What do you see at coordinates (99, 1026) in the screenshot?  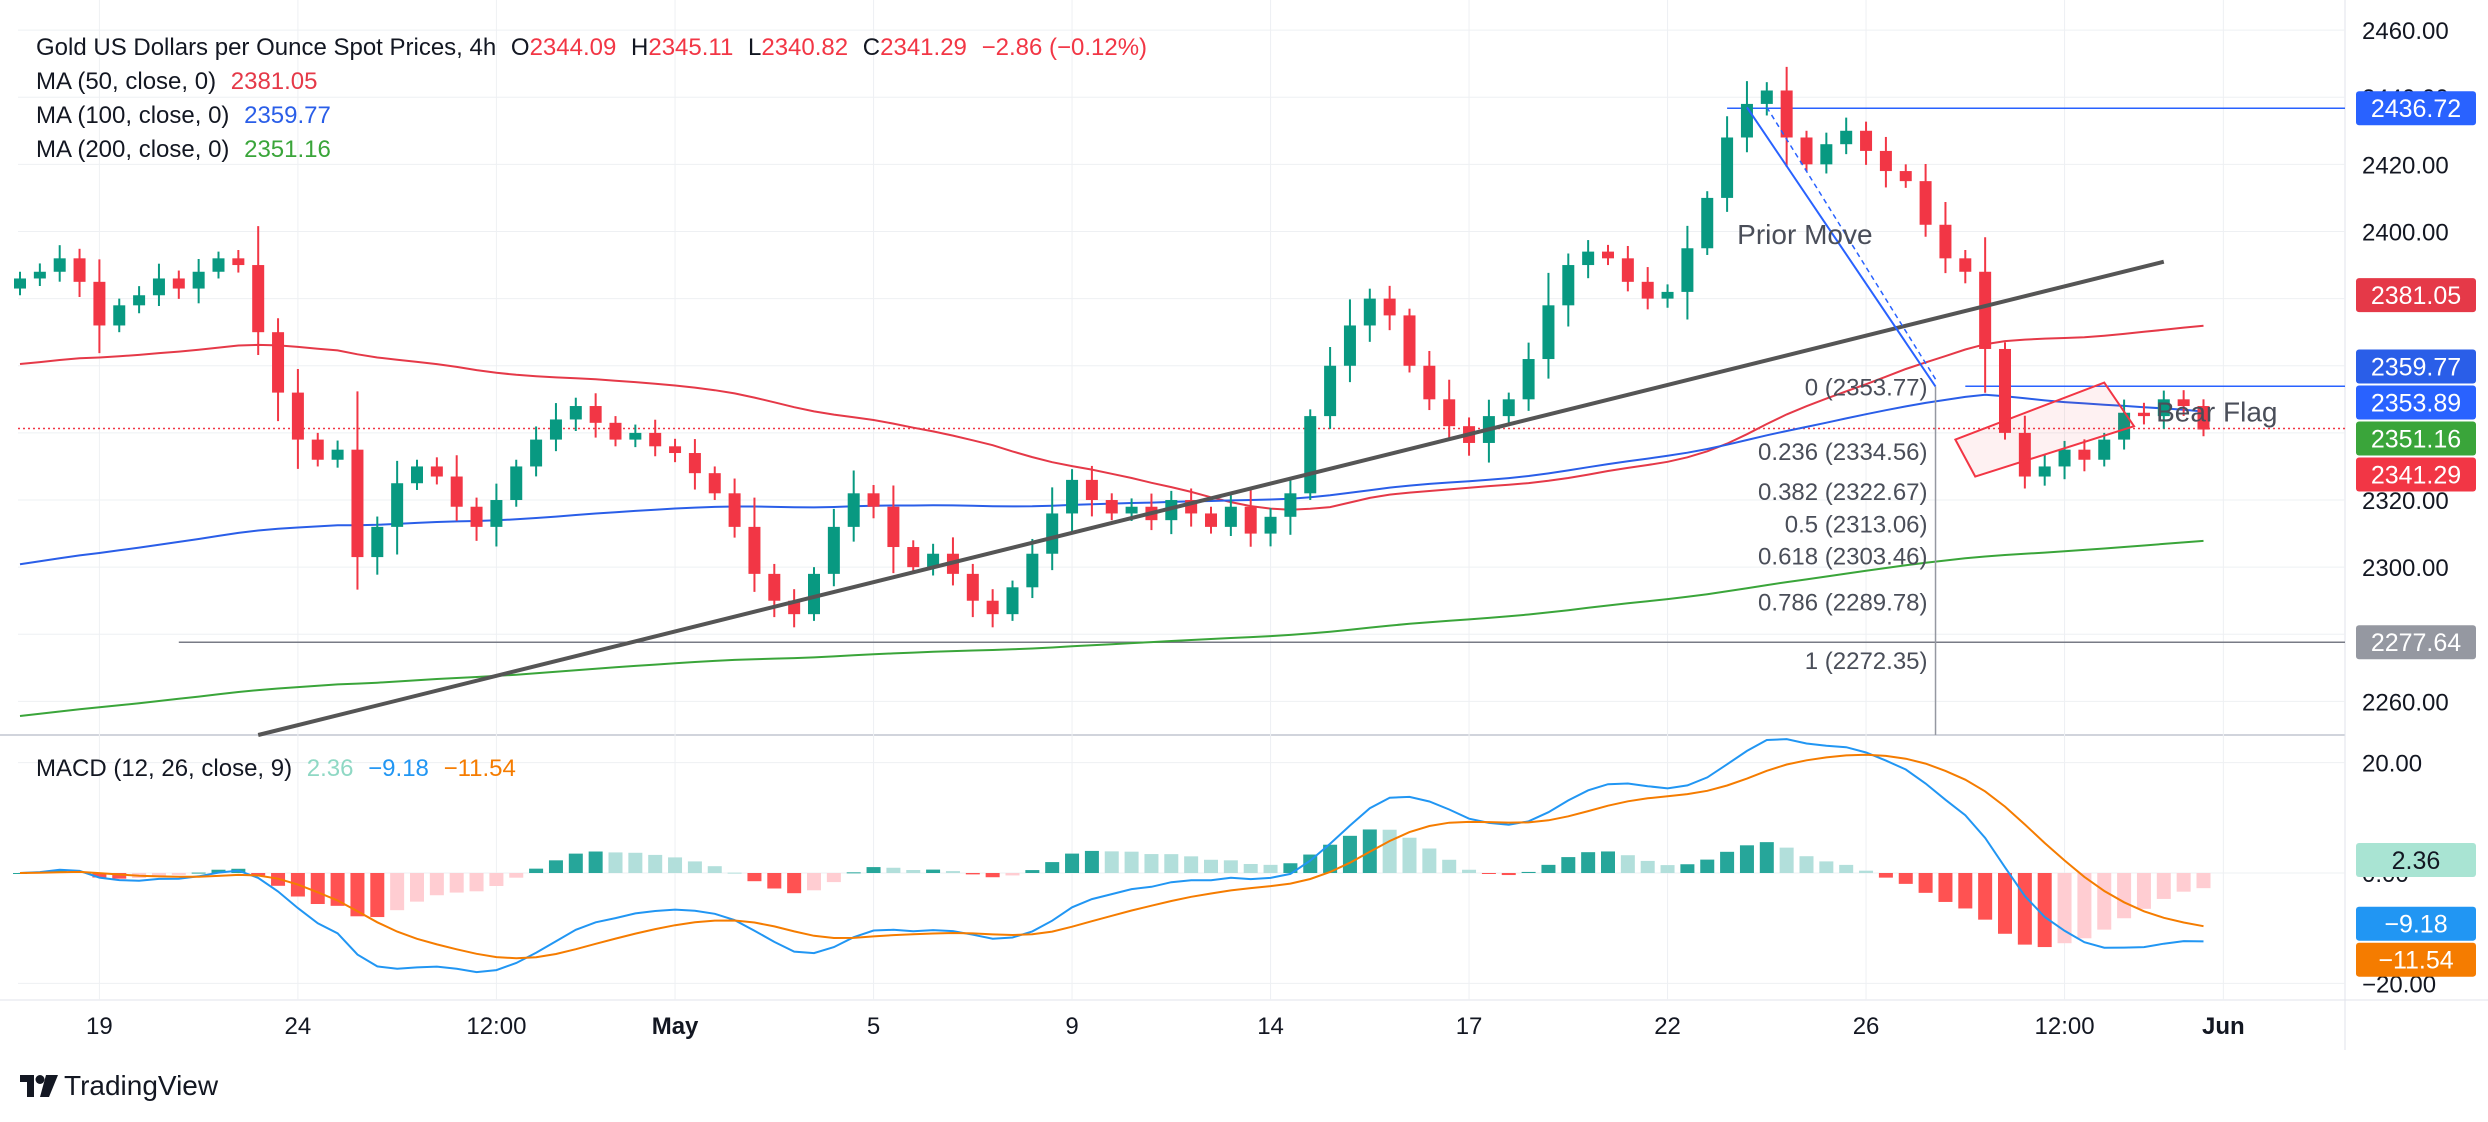 I see `time-tick-label: 19` at bounding box center [99, 1026].